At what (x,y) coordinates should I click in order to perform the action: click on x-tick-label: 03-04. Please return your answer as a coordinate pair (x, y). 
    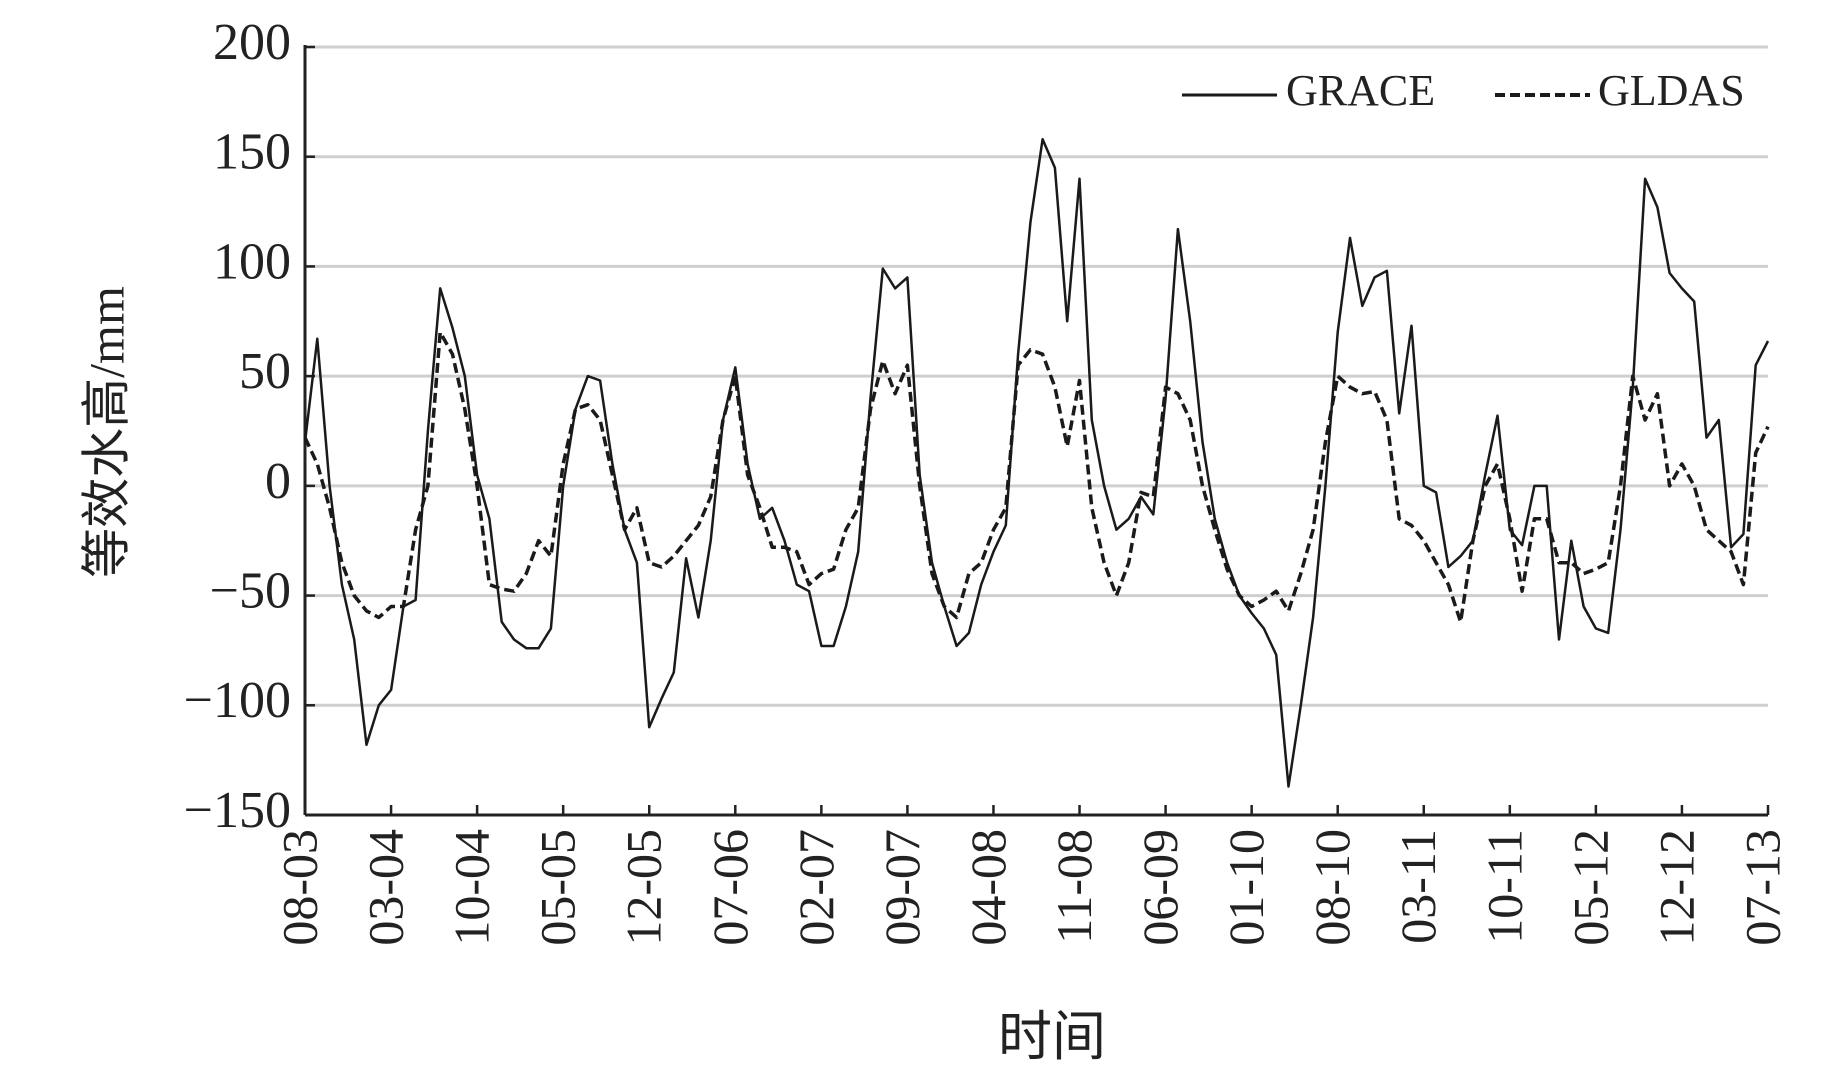
    Looking at the image, I should click on (386, 887).